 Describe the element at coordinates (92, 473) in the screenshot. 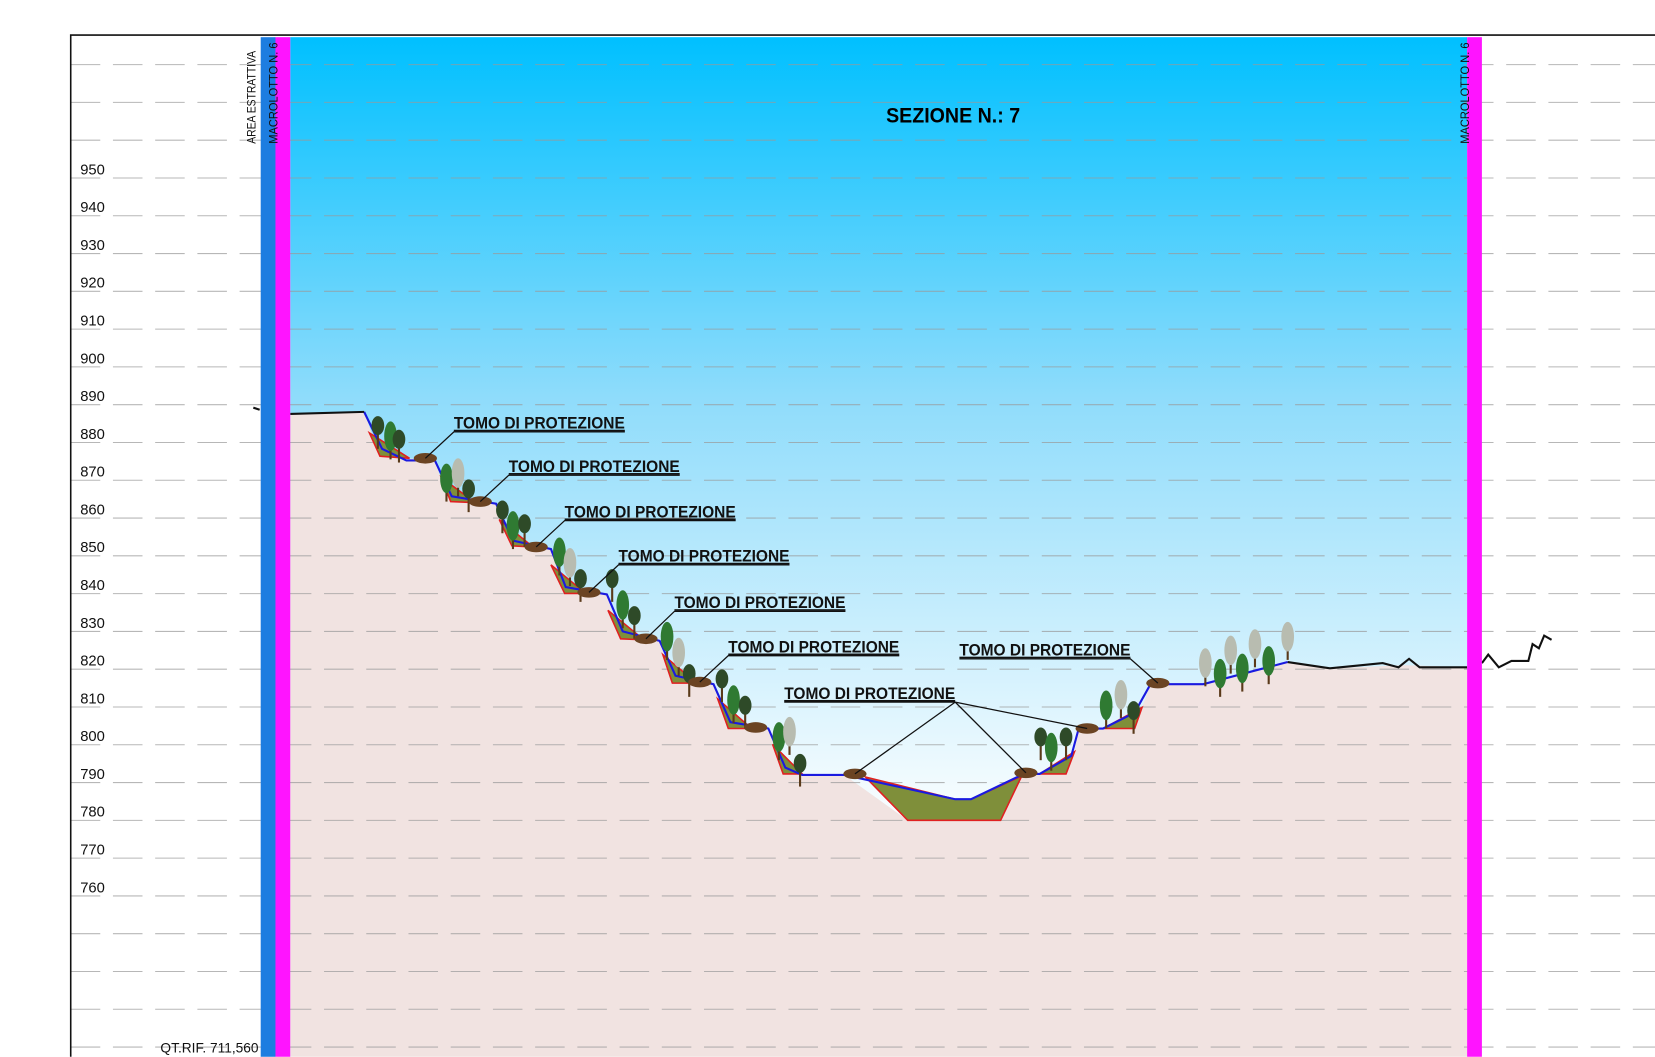

I see `elevation-label: 870` at that location.